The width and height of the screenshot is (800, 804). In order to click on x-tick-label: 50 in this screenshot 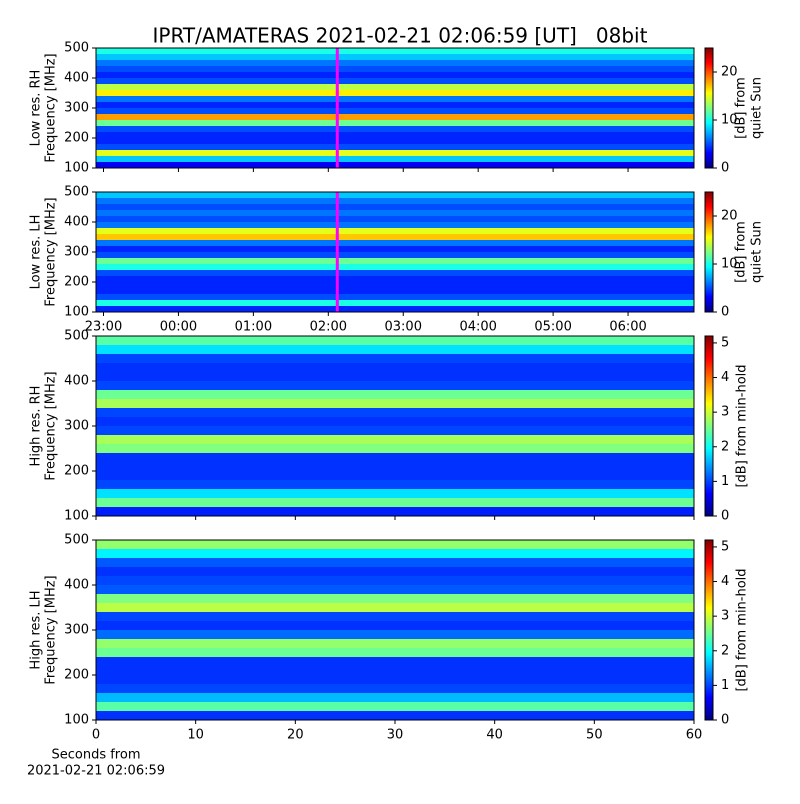, I will do `click(594, 735)`.